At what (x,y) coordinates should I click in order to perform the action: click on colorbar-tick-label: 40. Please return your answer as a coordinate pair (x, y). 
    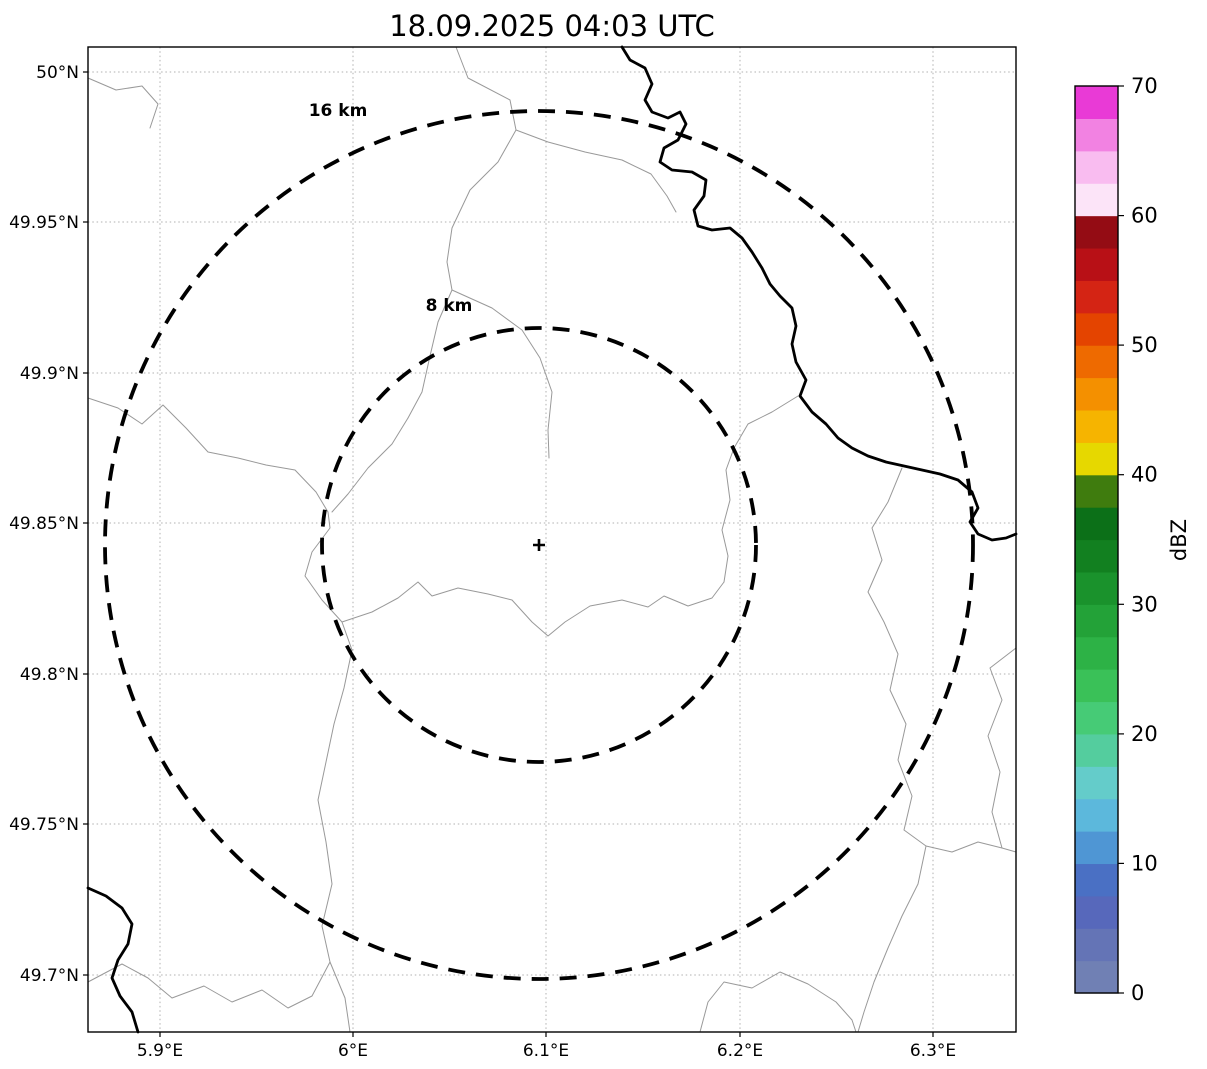
    Looking at the image, I should click on (1144, 475).